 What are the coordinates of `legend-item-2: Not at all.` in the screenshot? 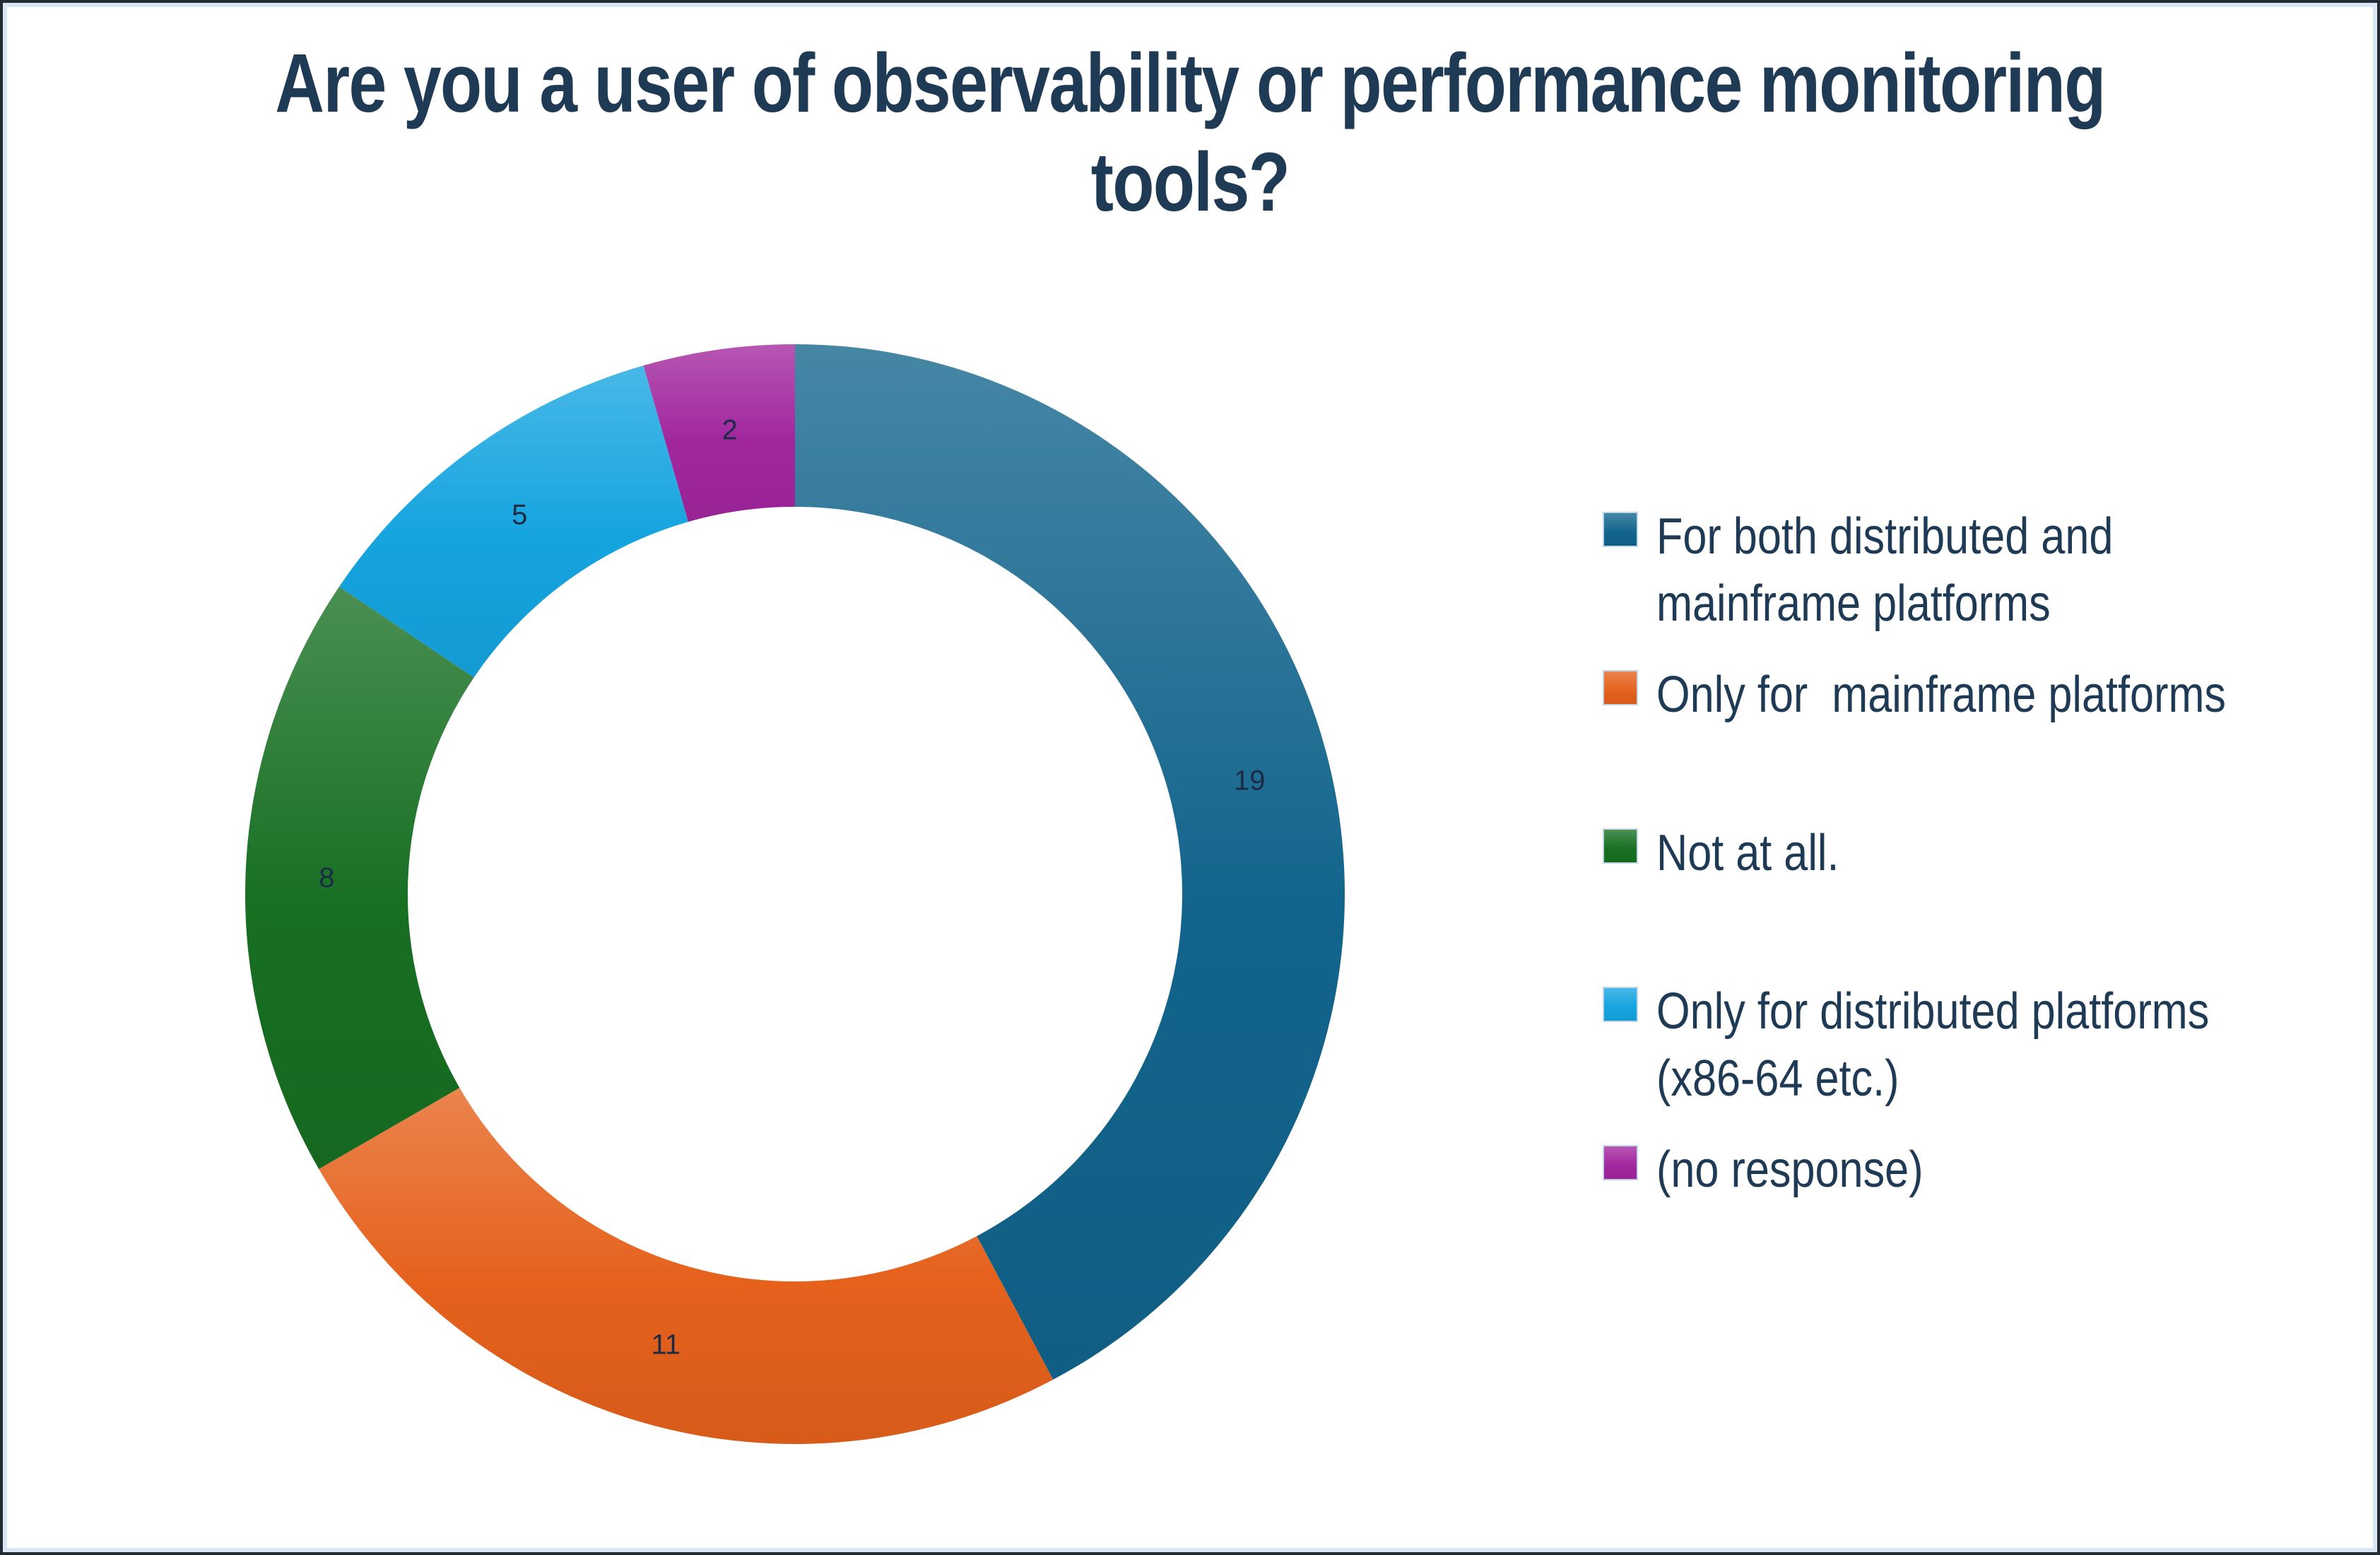 It's located at (1985, 853).